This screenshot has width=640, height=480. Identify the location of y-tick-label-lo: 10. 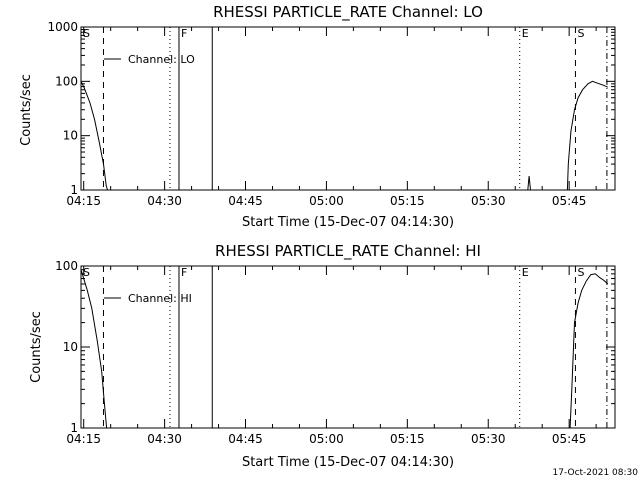
(70, 136).